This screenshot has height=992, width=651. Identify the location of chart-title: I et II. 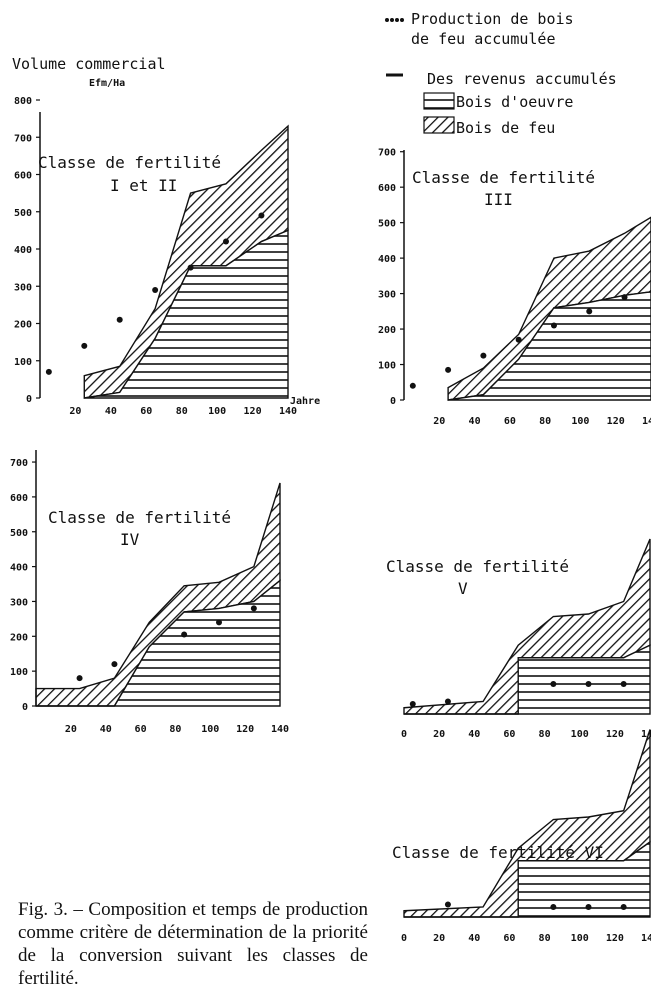
(143, 185).